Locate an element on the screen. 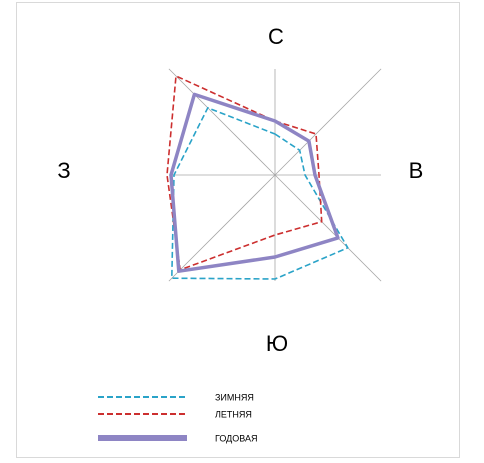 The width and height of the screenshot is (484, 463). legend-label-1: ЗИМНЯЯ is located at coordinates (234, 398).